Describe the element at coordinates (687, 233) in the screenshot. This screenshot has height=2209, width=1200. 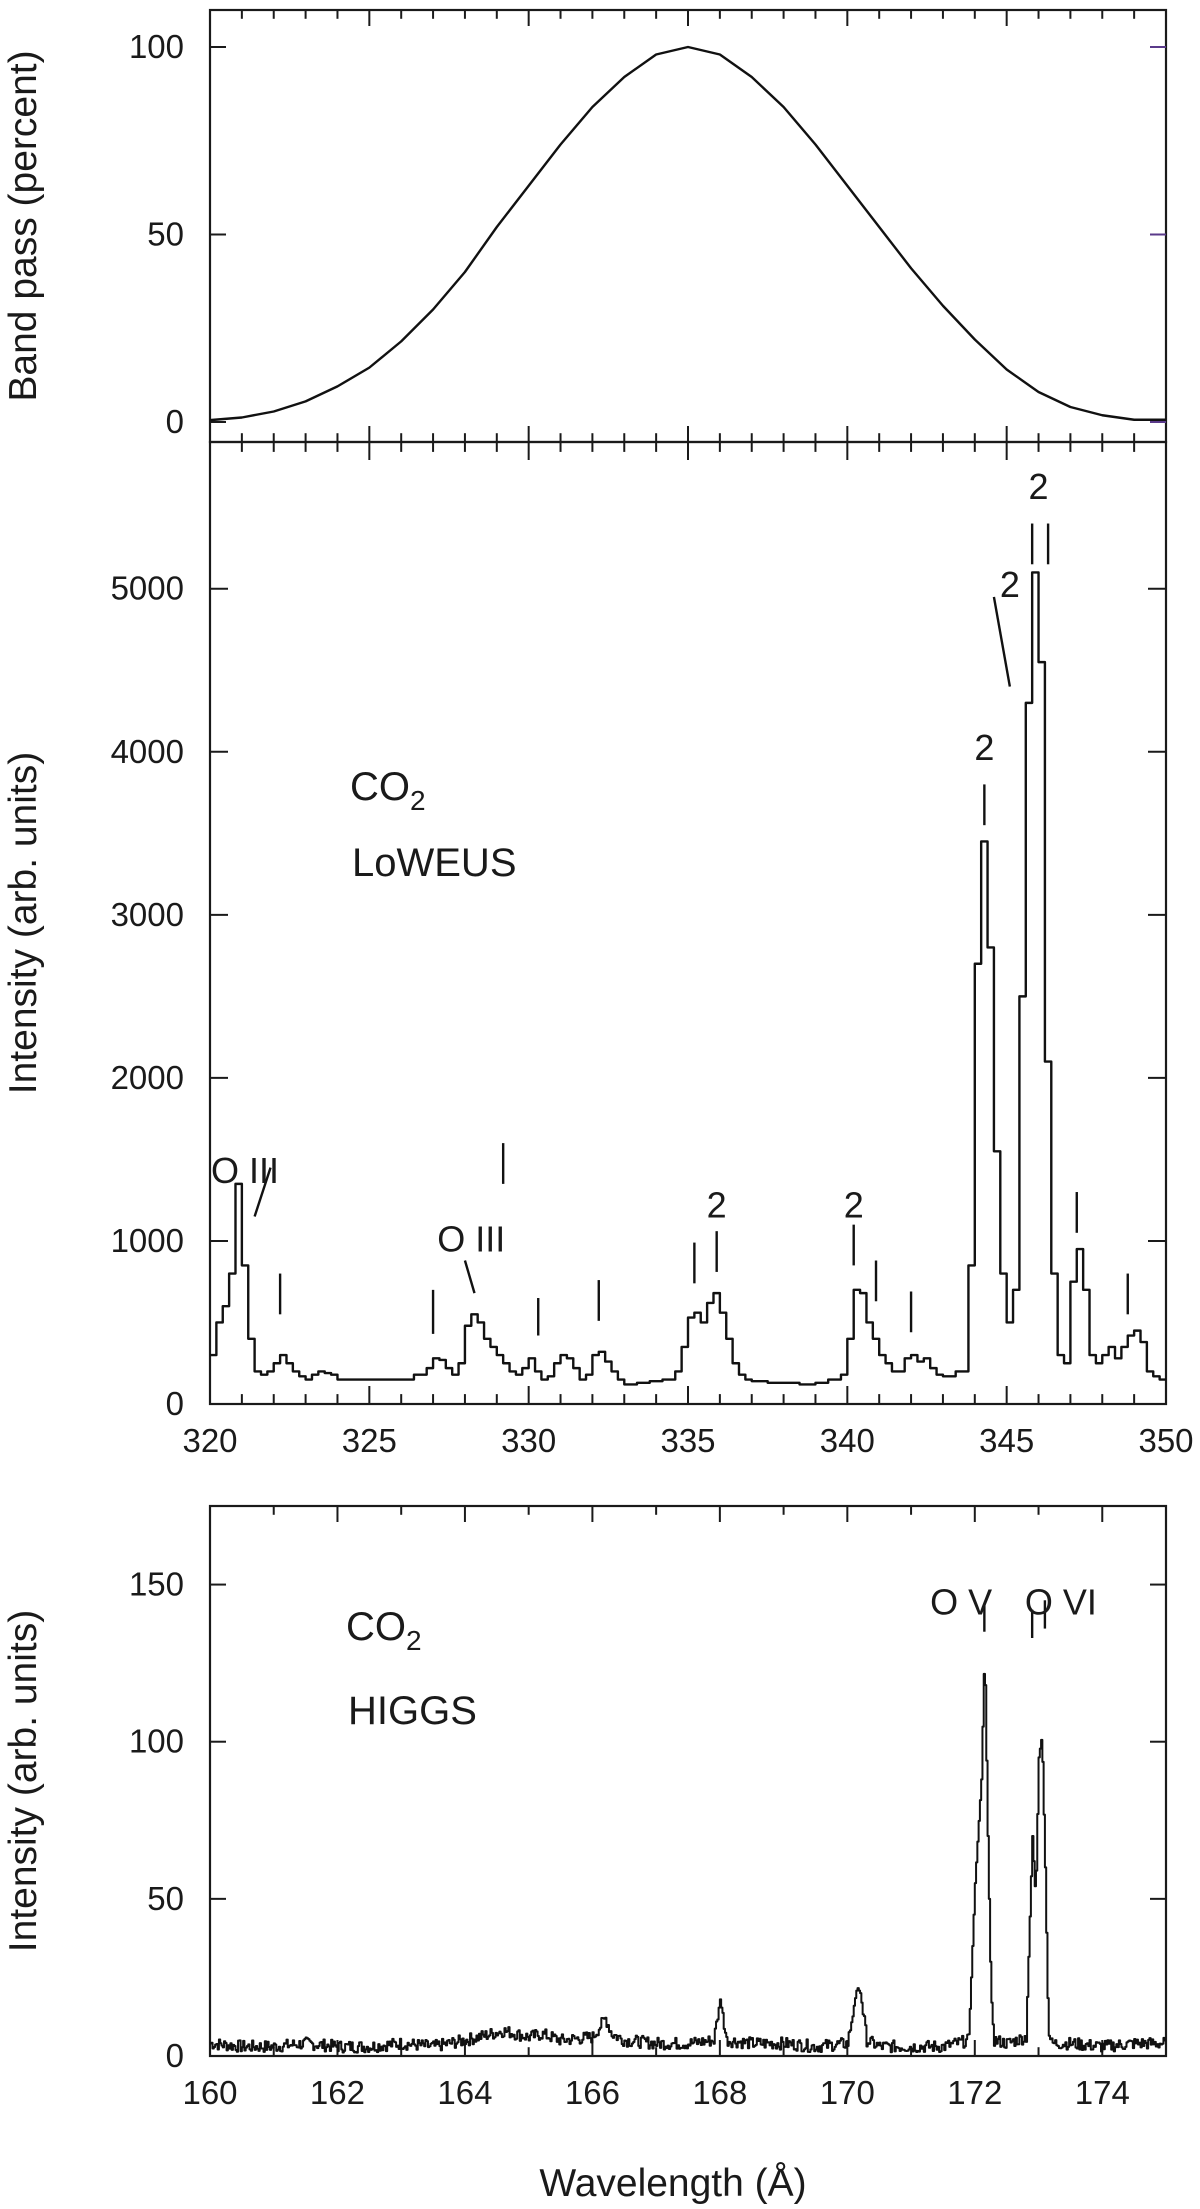
I see `bandpass-curve` at that location.